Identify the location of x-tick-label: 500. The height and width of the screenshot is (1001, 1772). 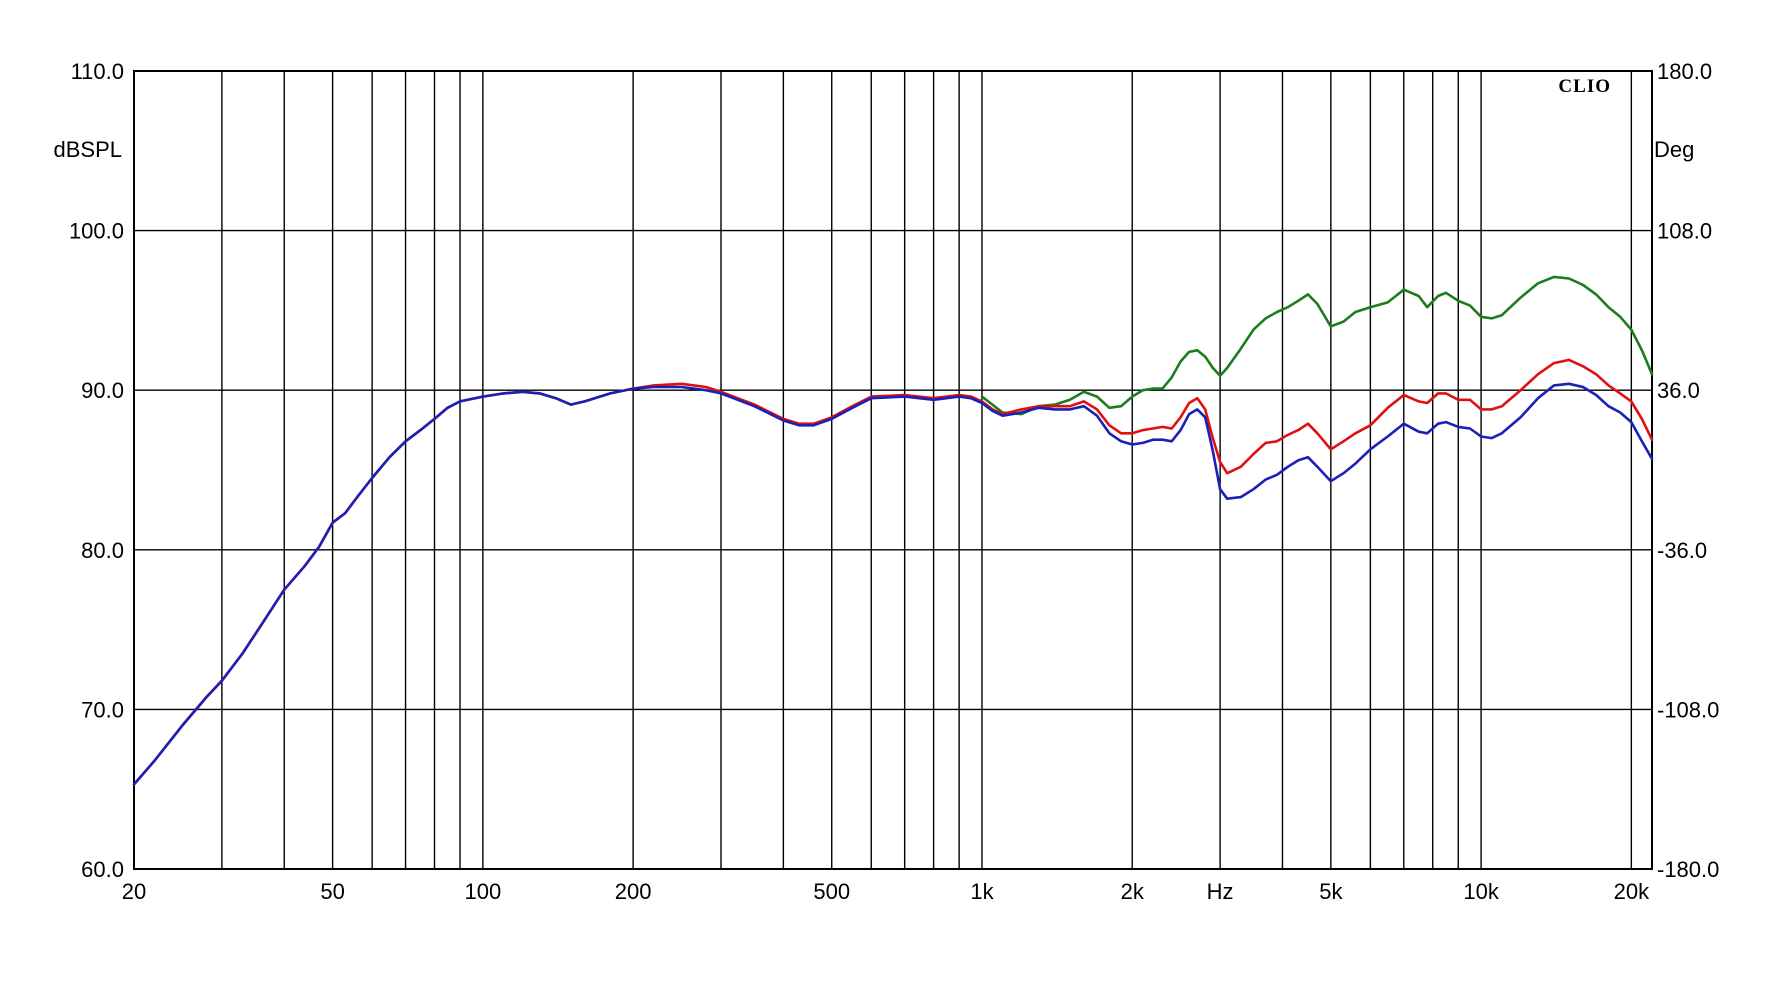
(831, 891).